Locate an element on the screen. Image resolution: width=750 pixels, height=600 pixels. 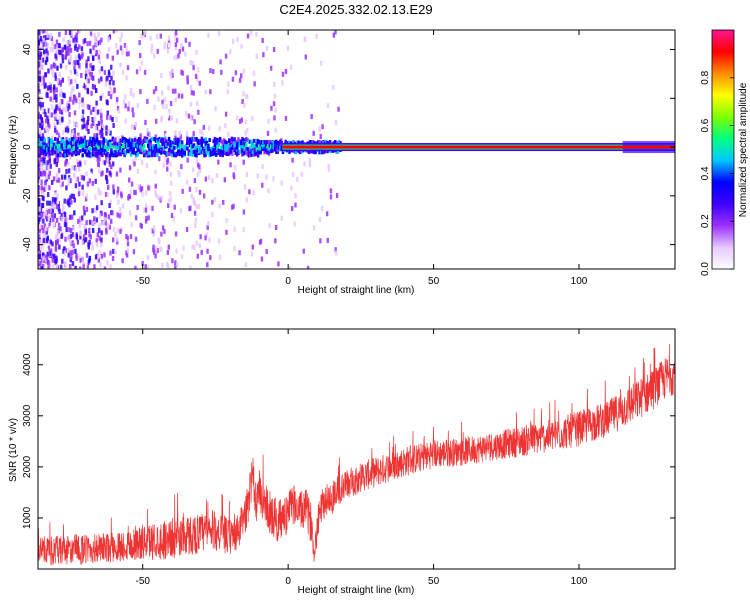
snr-x-tick-label: 0 is located at coordinates (288, 581).